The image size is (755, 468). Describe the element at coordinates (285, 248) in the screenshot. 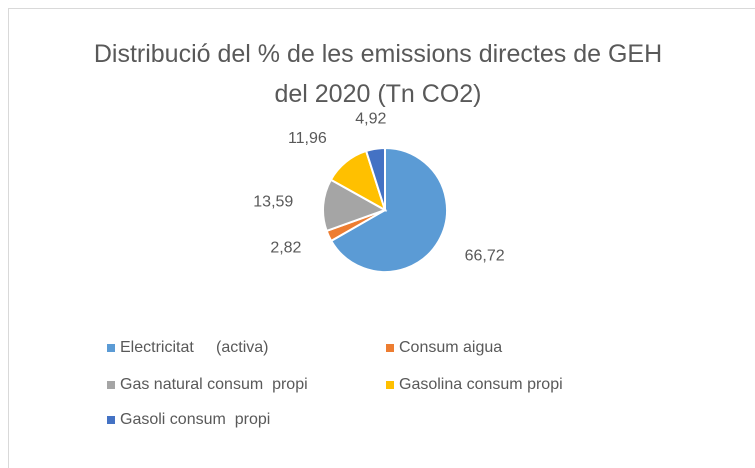

I see `data-label: 2,82` at that location.